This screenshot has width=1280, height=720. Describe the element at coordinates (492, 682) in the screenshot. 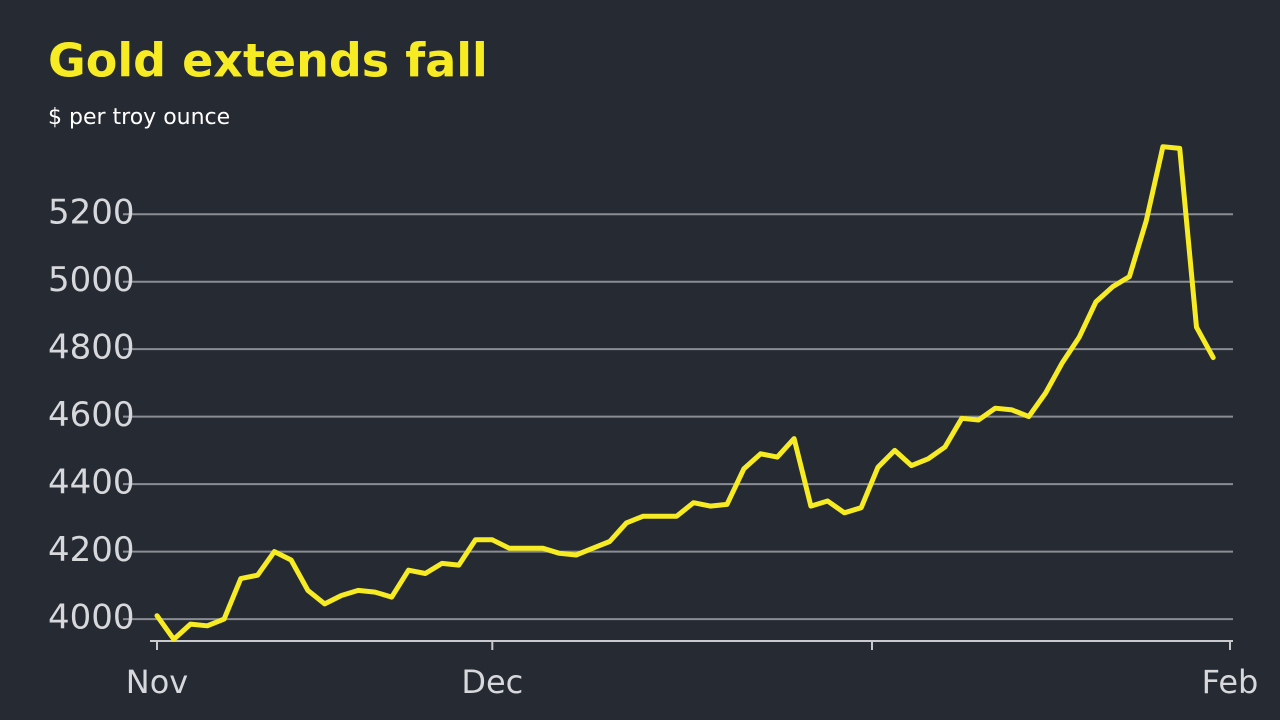

I see `x-tick-label: Dec` at that location.